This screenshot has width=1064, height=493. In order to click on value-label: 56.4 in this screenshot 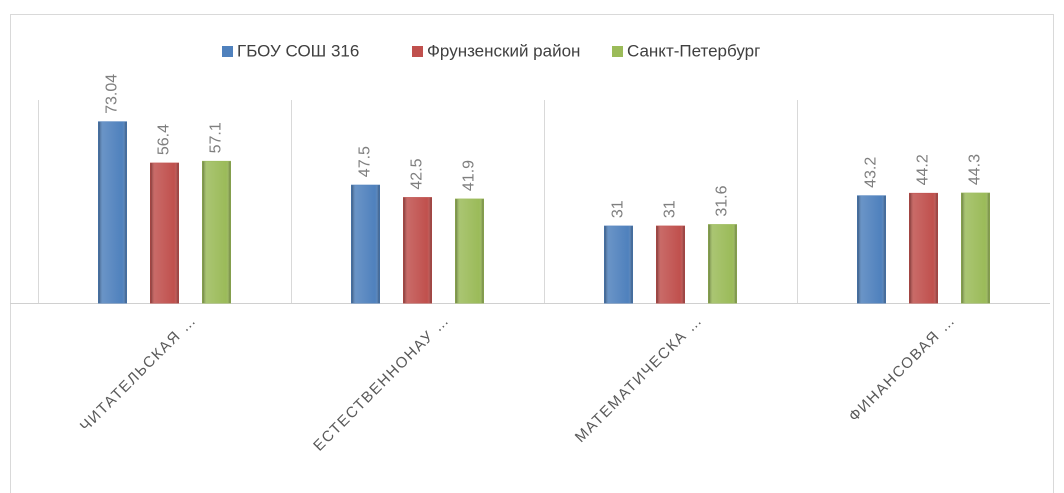, I will do `click(164, 139)`.